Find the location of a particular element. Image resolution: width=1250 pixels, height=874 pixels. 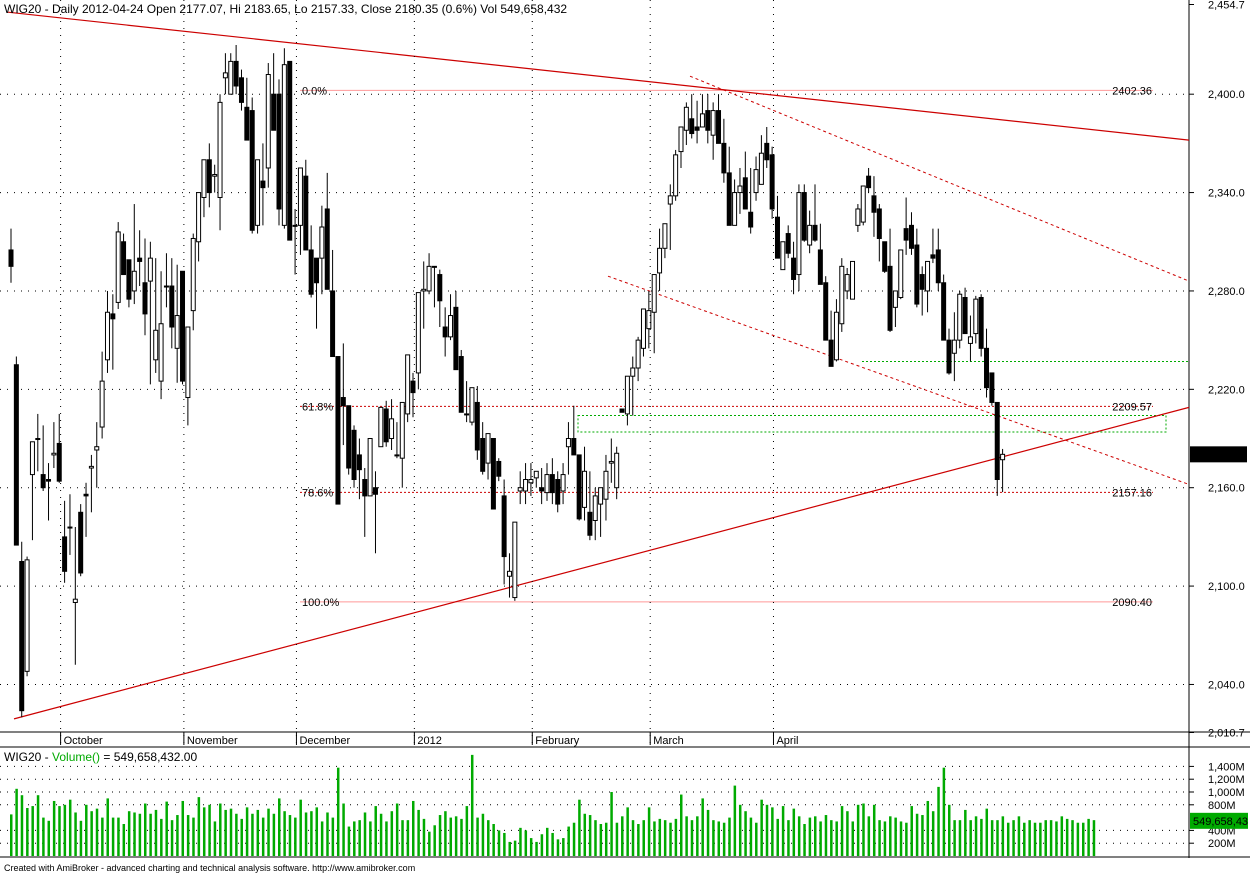

fib-percent-label: 0.0% is located at coordinates (314, 91).